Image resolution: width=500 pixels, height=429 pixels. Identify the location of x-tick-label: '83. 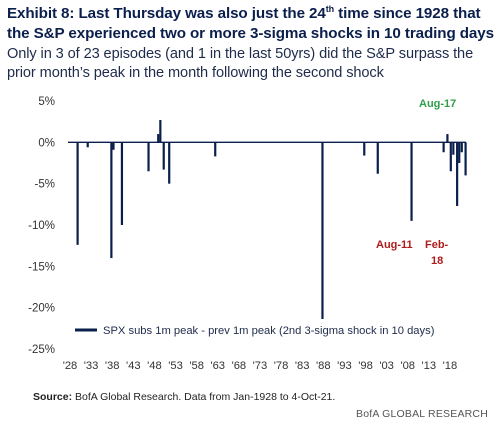
(302, 366).